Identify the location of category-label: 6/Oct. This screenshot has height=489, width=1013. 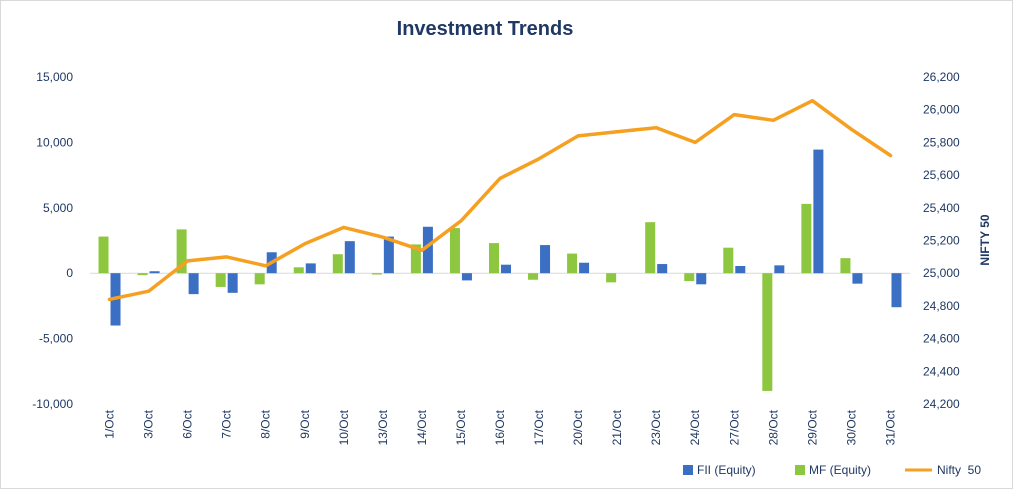
(188, 423).